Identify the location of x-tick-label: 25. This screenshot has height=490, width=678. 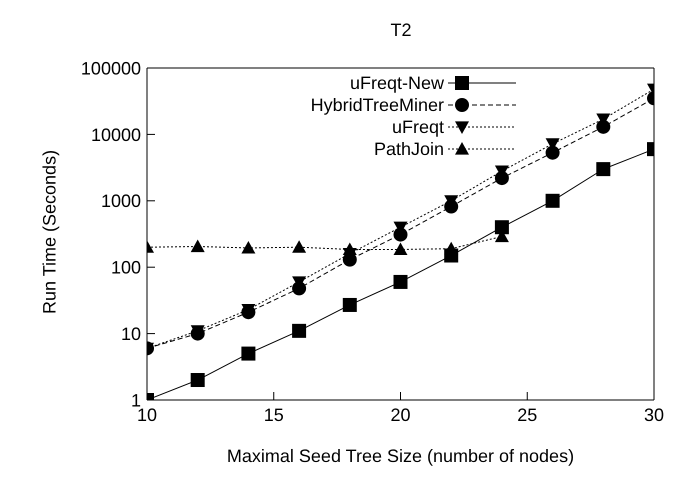
(527, 414).